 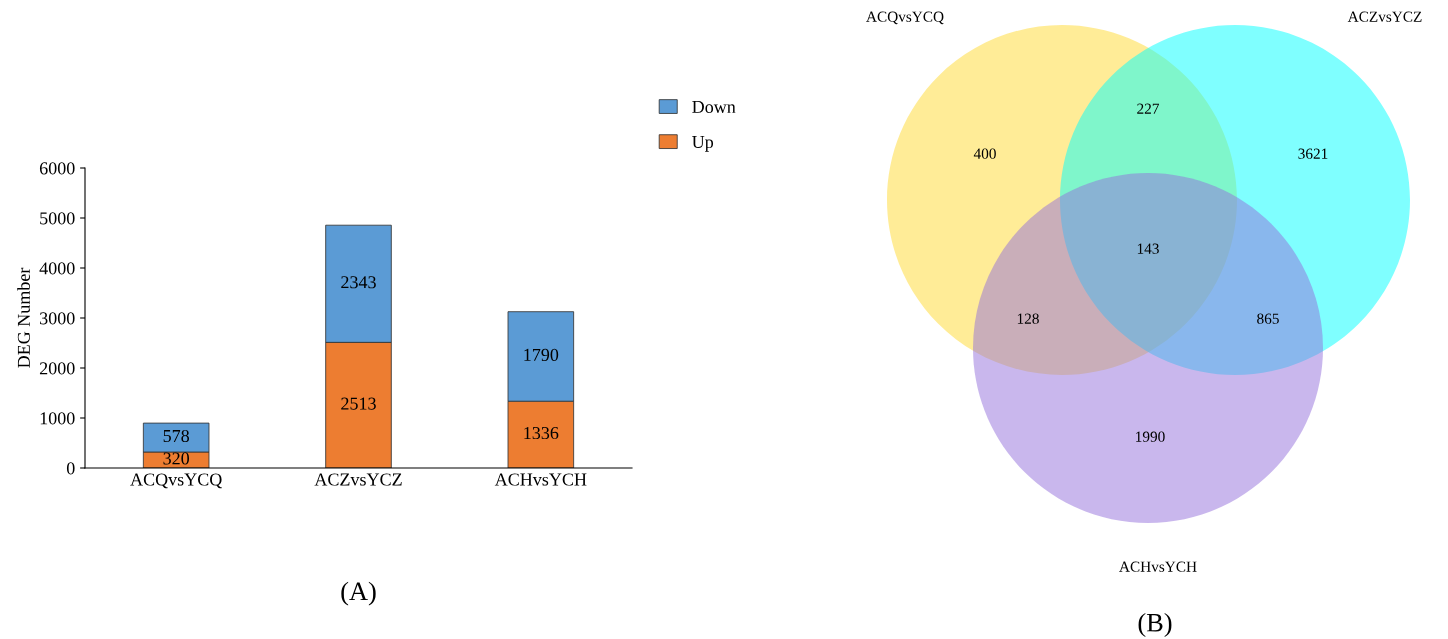 I want to click on text: 128, so click(x=1028, y=318).